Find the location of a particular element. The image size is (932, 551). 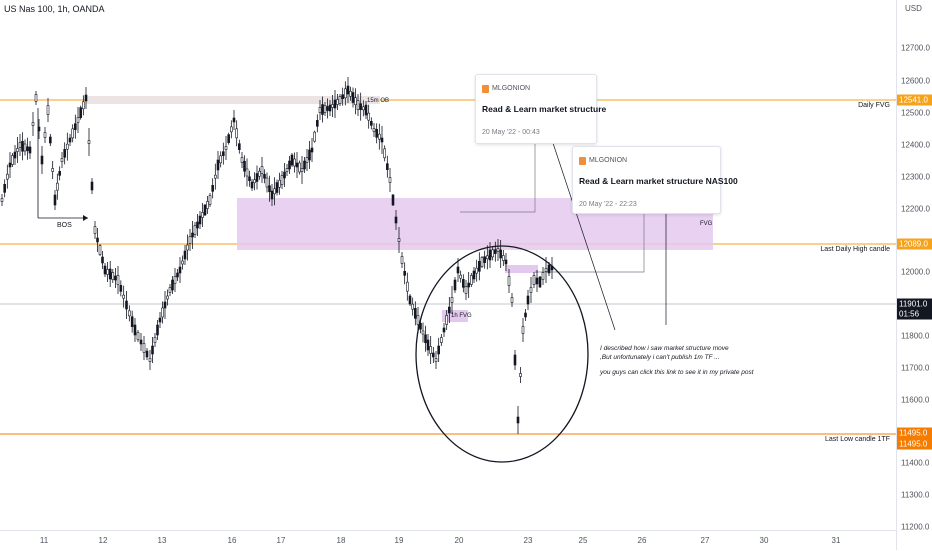

price-tick-label: 12200.0 is located at coordinates (915, 209).